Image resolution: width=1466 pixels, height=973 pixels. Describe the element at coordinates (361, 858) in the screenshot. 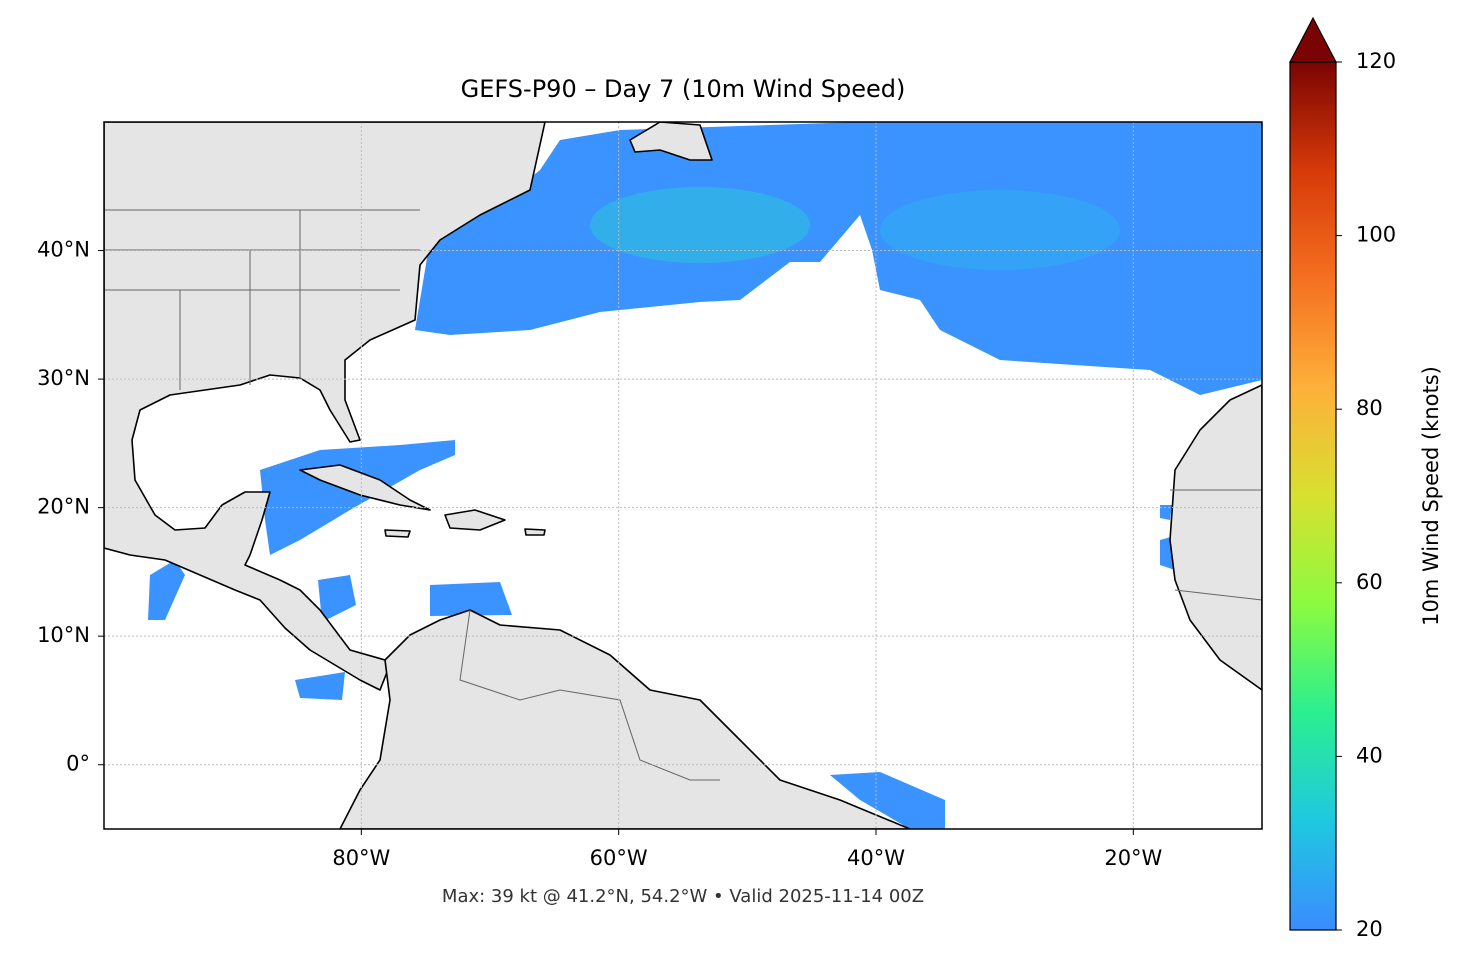

I see `x-tick-label: 80°W` at that location.